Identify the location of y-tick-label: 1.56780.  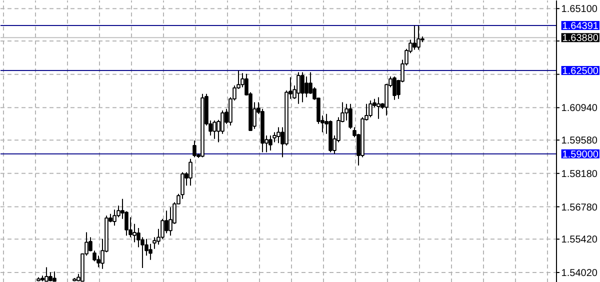
(579, 208).